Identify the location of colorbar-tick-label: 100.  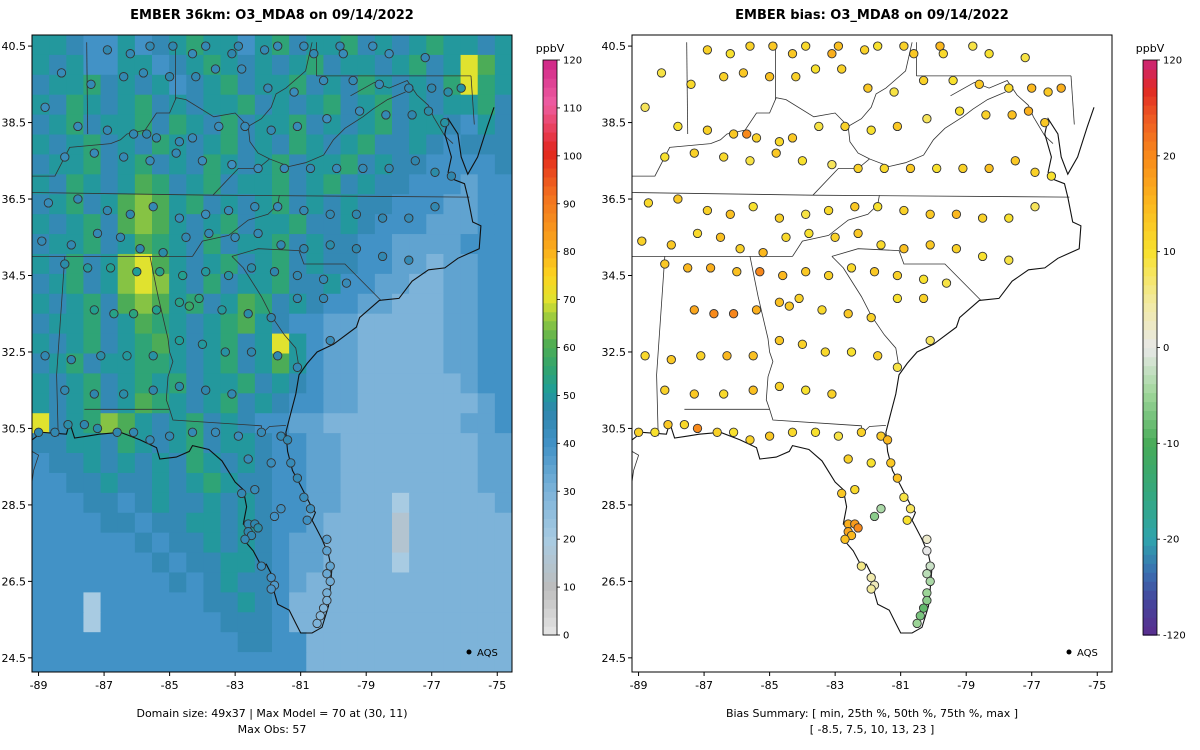
(572, 156).